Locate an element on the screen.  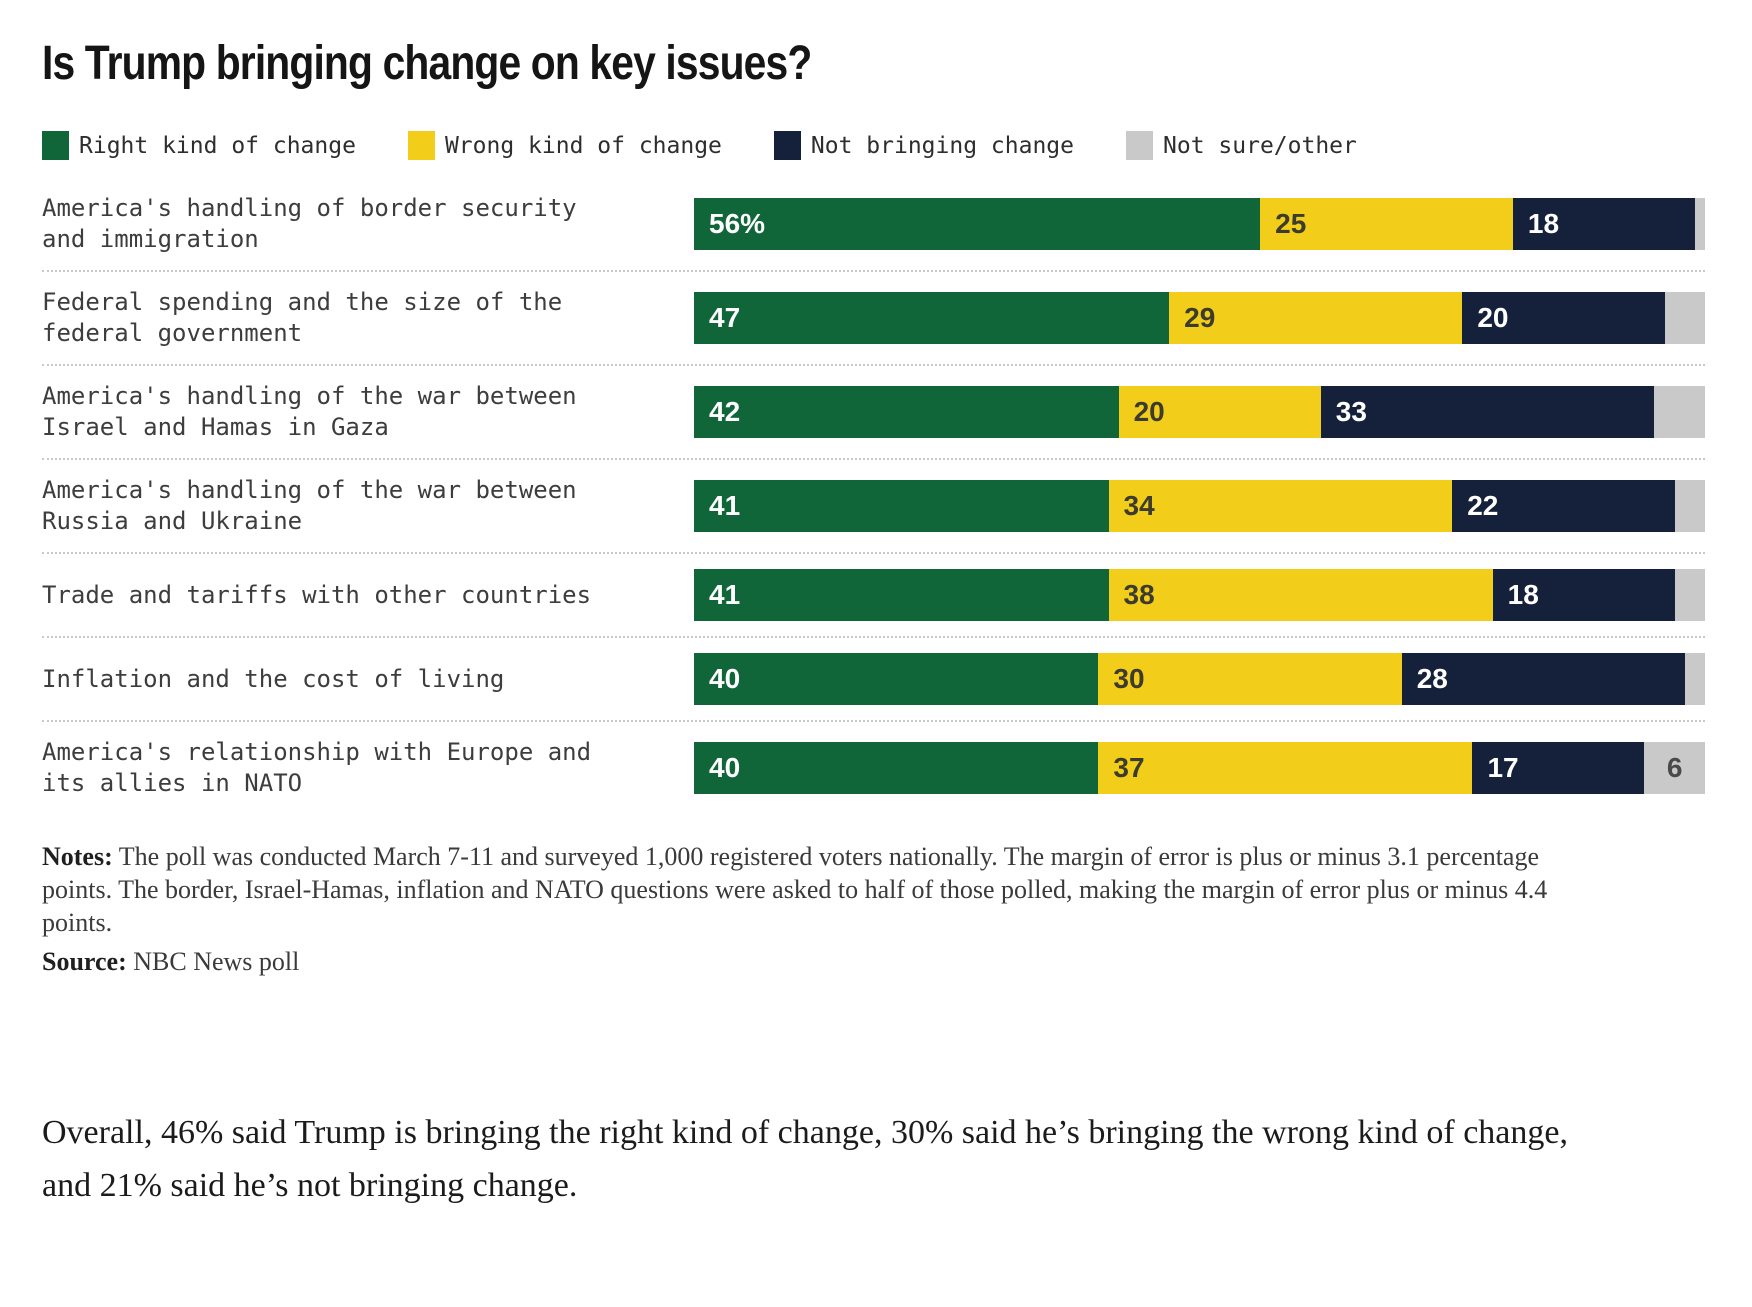
legend-label: Wrong kind of change is located at coordinates (583, 145).